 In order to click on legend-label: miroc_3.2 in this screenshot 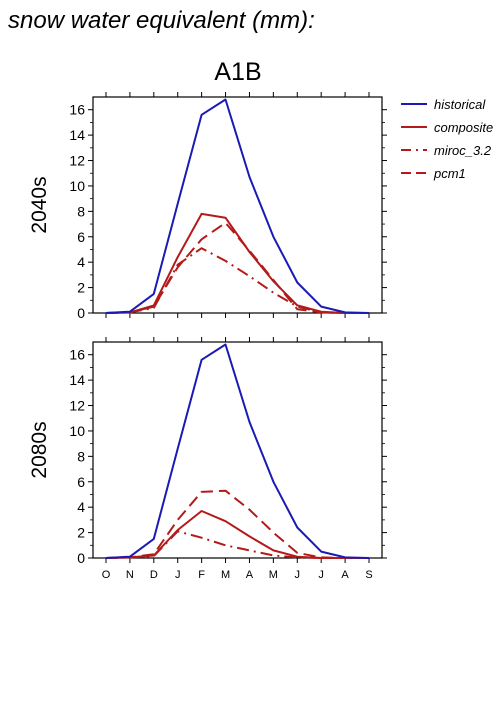, I will do `click(463, 150)`.